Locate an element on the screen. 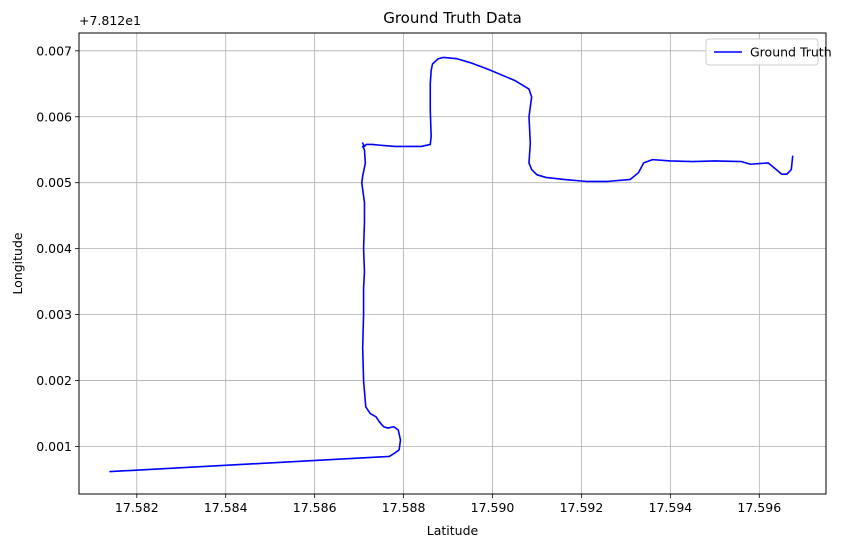  legend-label: Ground Truth is located at coordinates (791, 52).